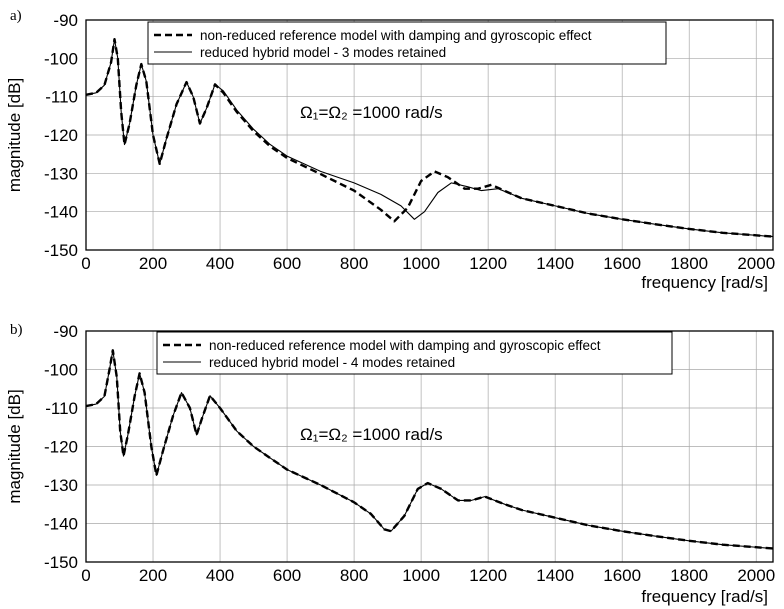 The width and height of the screenshot is (784, 609). Describe the element at coordinates (16, 16) in the screenshot. I see `panel-a-label: a)` at that location.